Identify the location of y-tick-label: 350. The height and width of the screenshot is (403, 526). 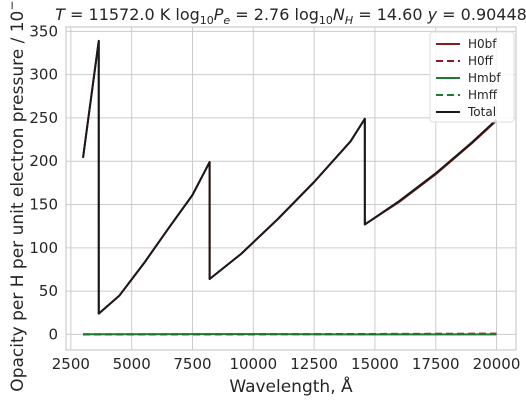
(43, 31).